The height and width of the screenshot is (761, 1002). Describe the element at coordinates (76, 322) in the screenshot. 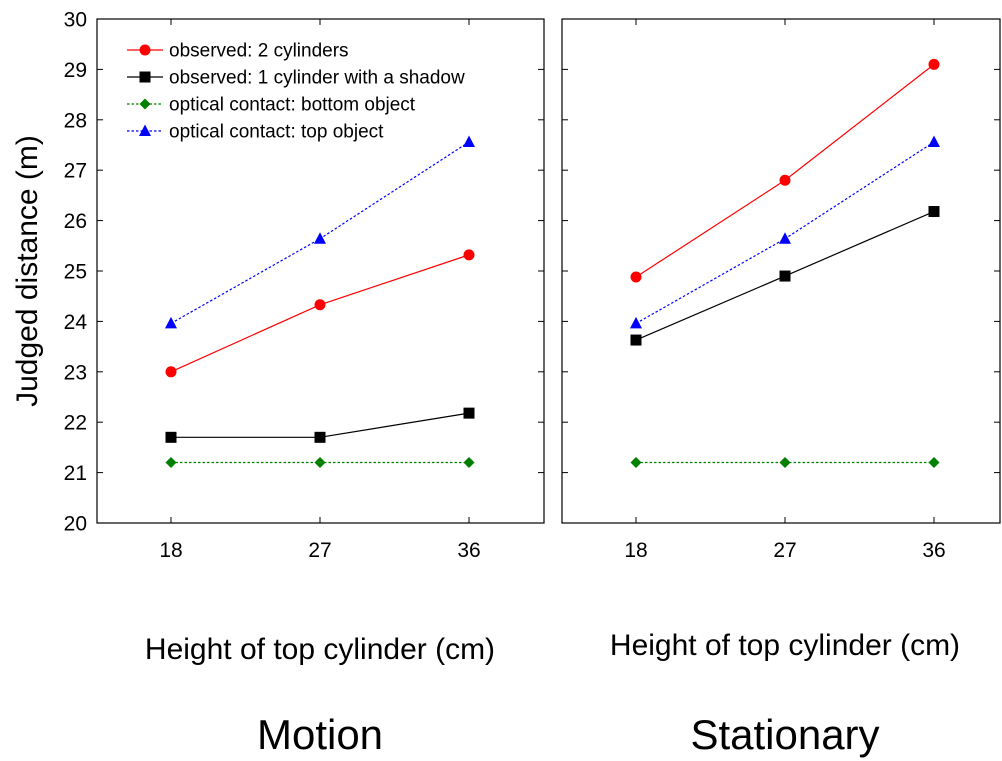

I see `y-tick-label: 24` at that location.